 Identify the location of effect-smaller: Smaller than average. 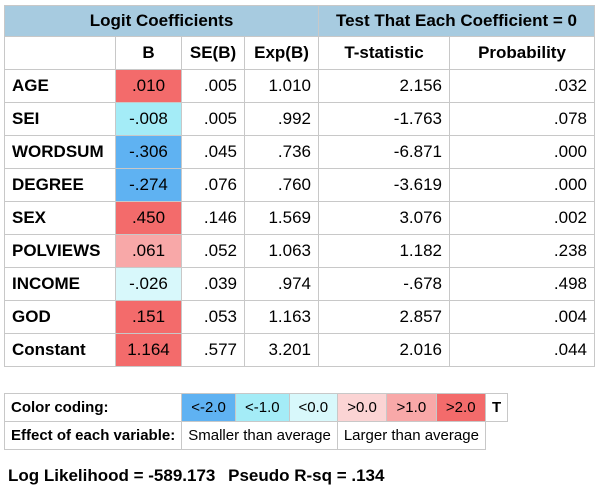
(259, 435).